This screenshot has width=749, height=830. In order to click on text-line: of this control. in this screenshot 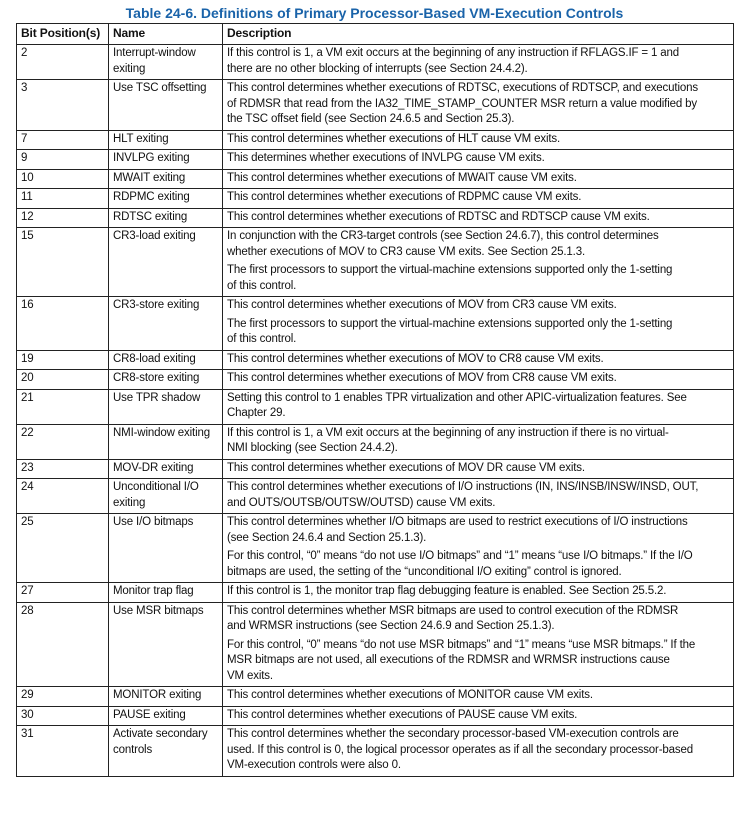, I will do `click(262, 285)`.